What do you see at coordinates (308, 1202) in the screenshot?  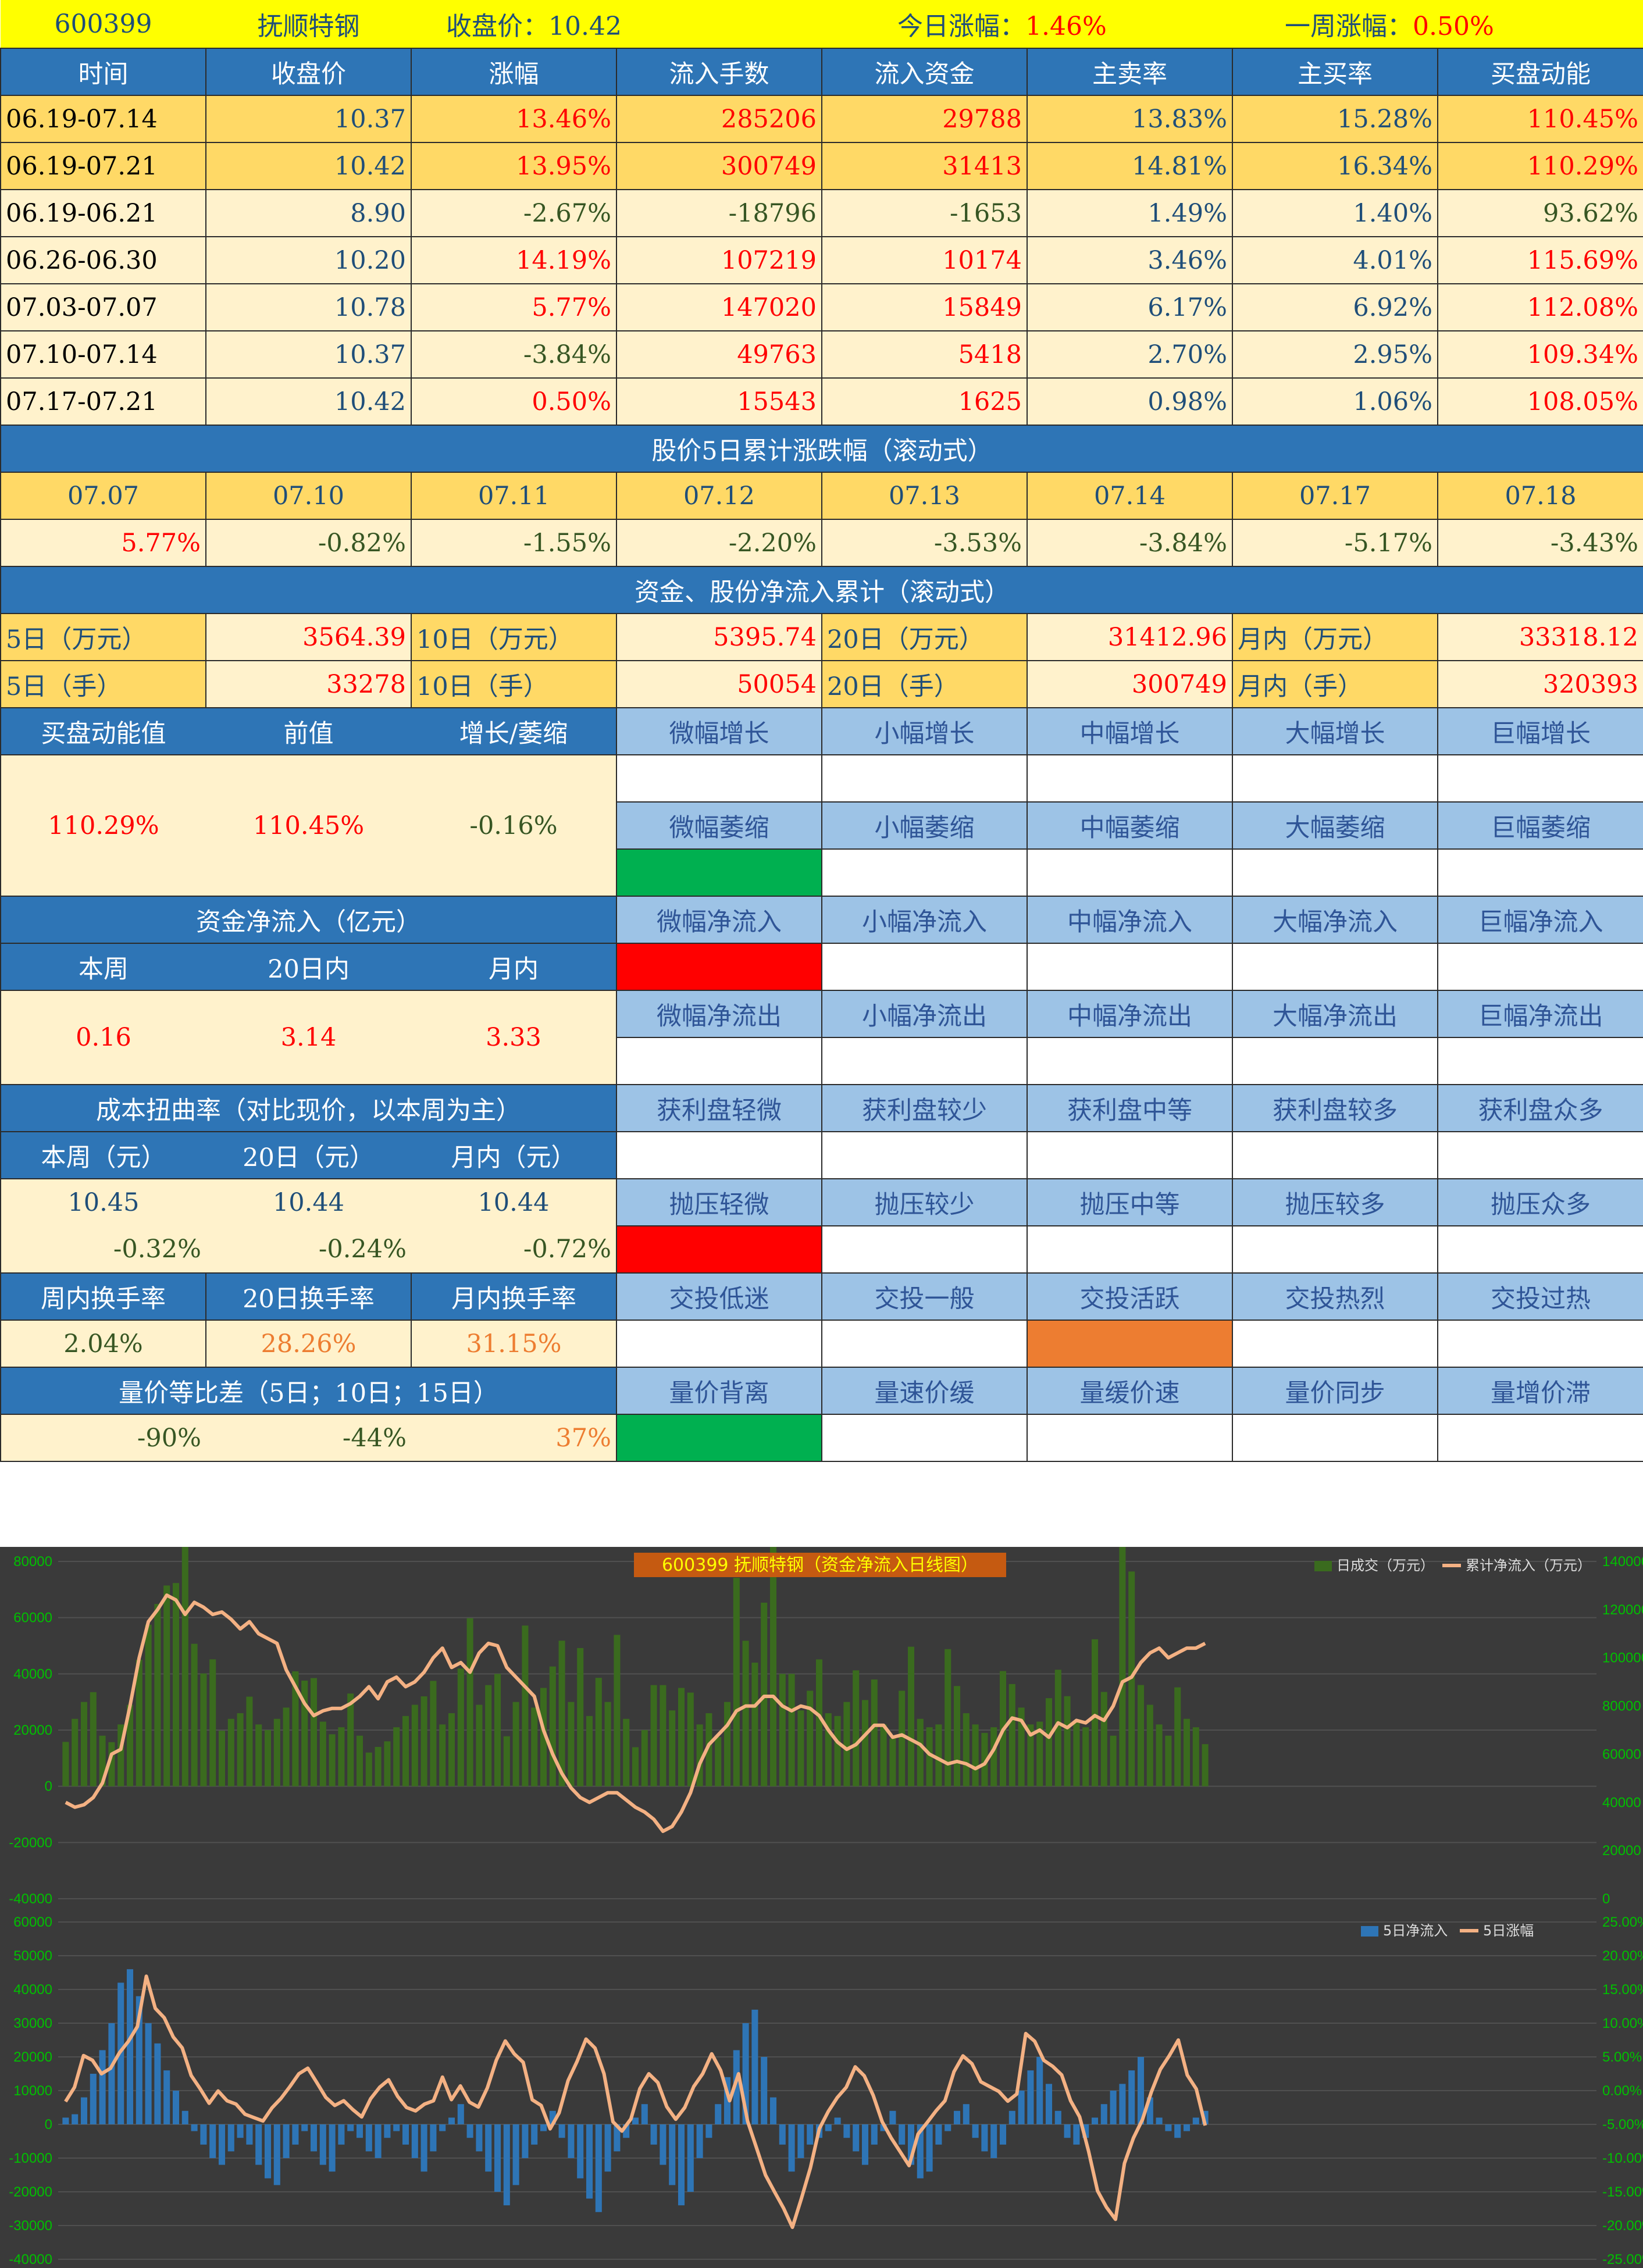 I see `cost-20d: 10.44` at bounding box center [308, 1202].